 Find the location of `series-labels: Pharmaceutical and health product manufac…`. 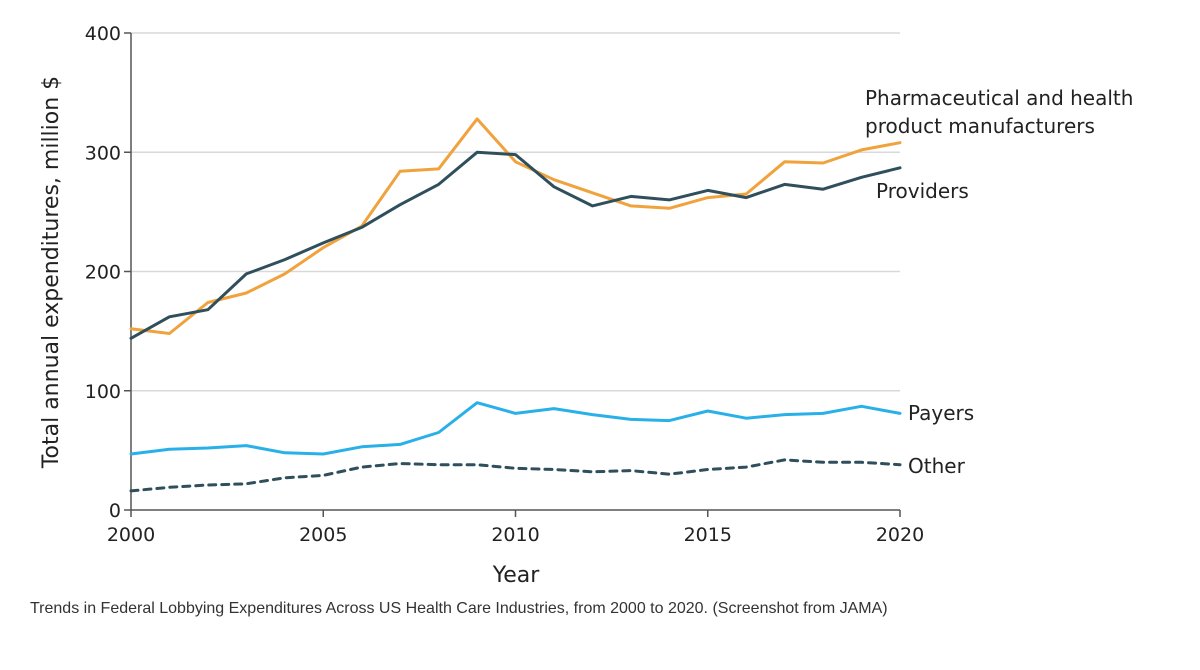

series-labels: Pharmaceutical and health product manufac… is located at coordinates (999, 282).